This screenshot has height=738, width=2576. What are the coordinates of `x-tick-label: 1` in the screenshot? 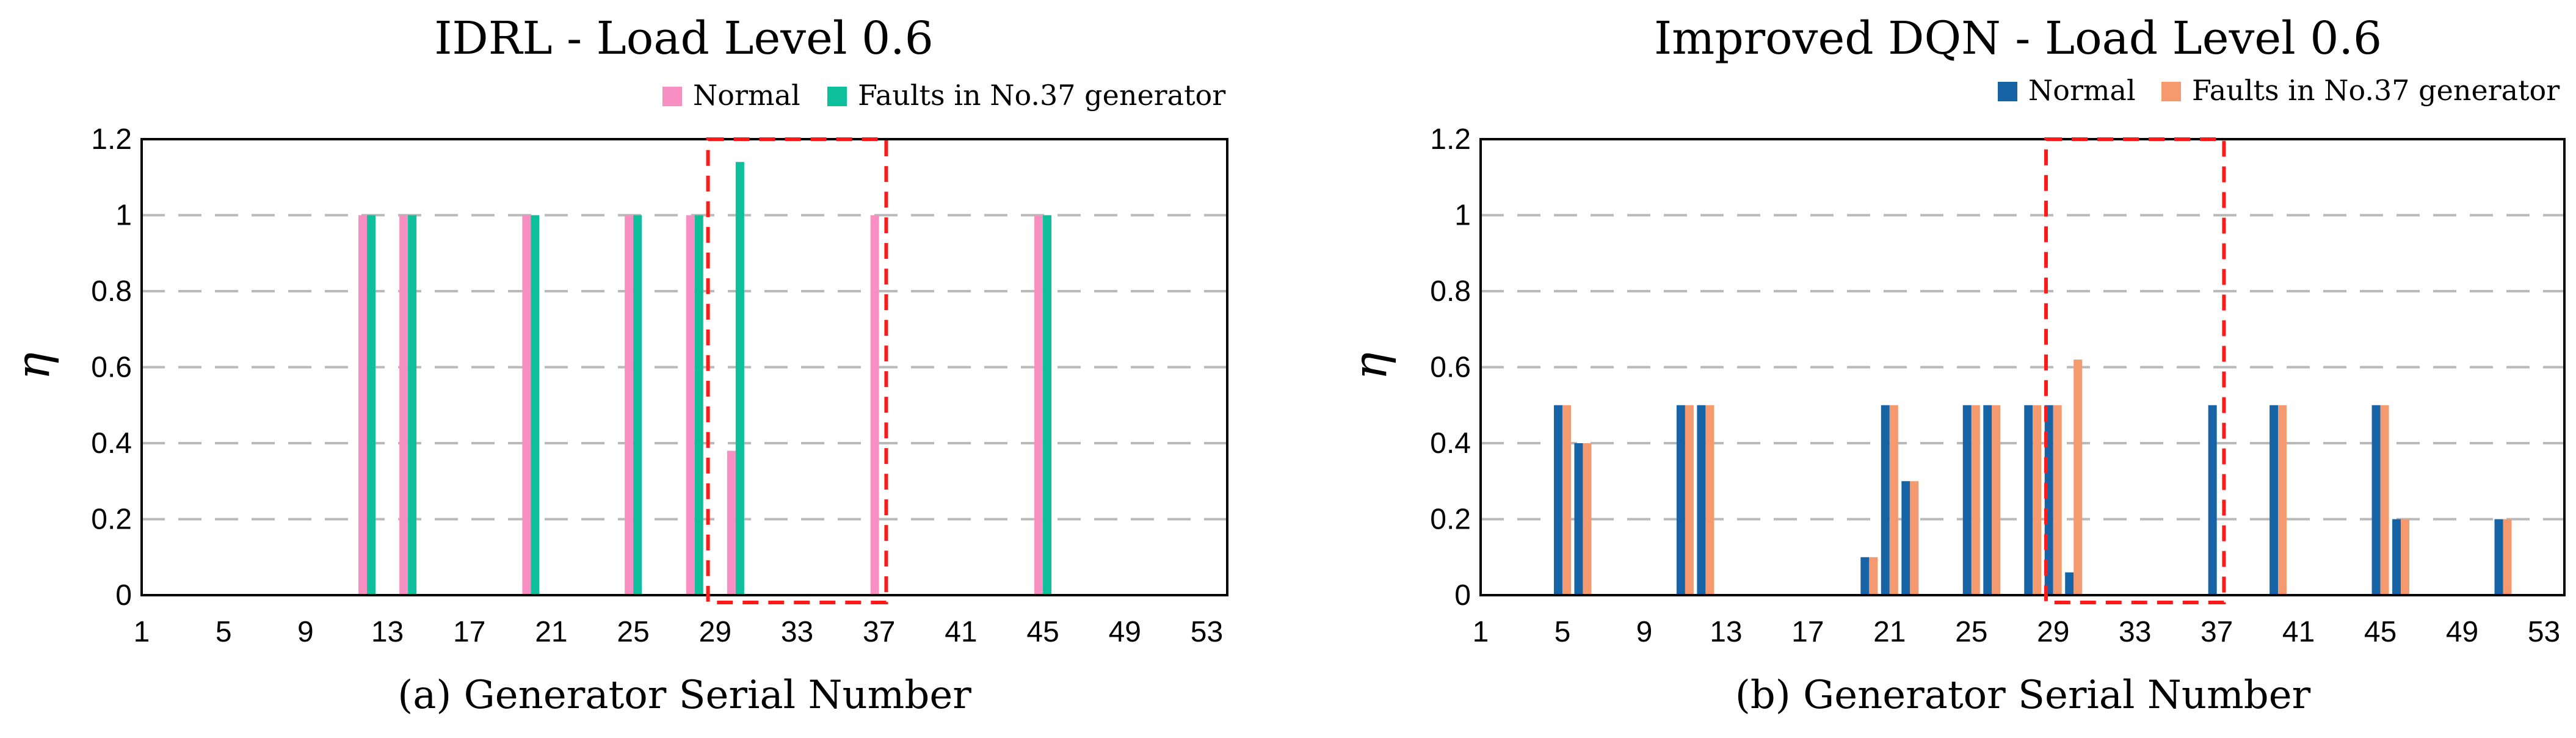 It's located at (1481, 632).